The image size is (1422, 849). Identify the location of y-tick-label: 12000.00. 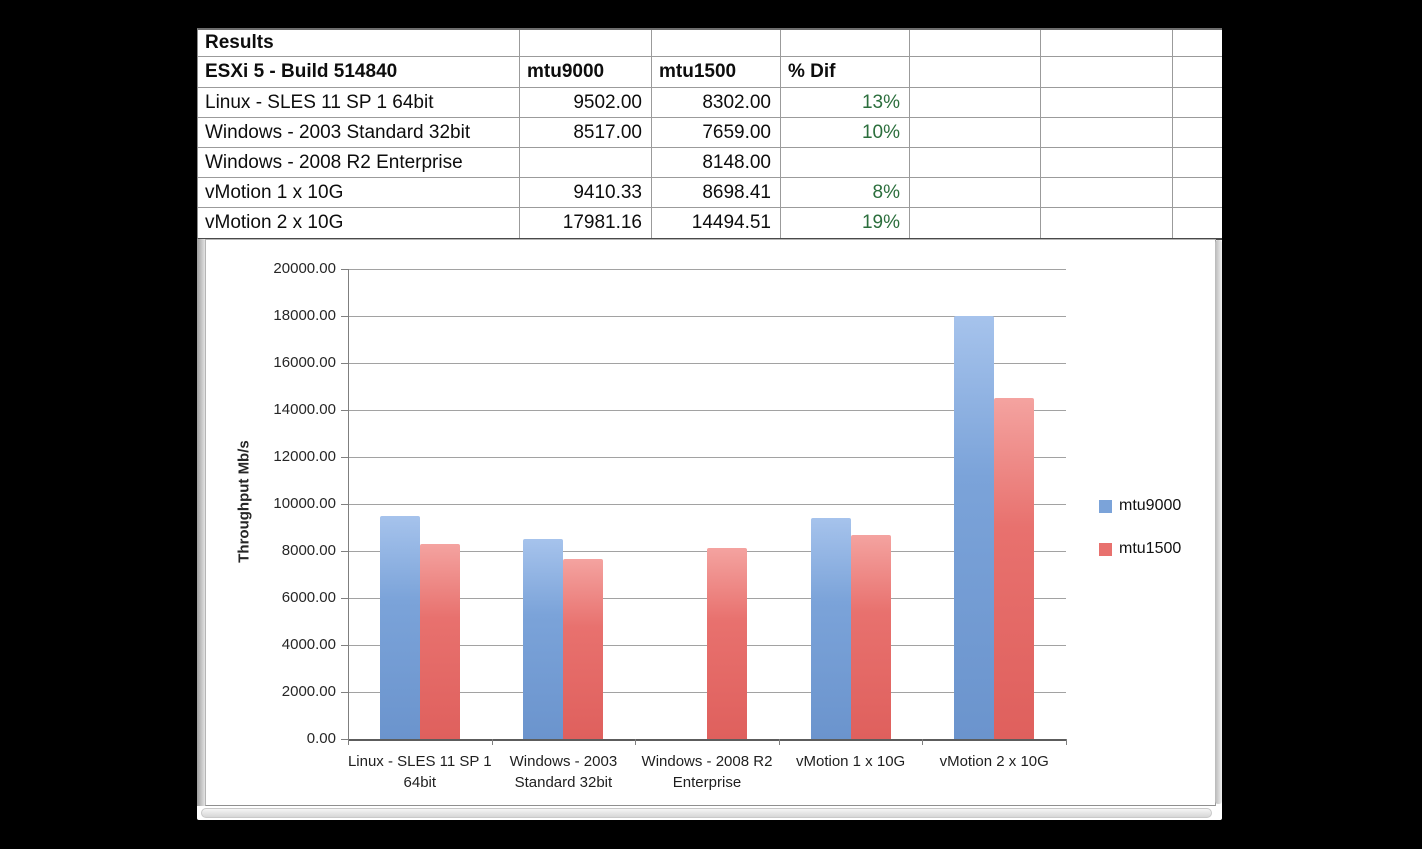
(304, 456).